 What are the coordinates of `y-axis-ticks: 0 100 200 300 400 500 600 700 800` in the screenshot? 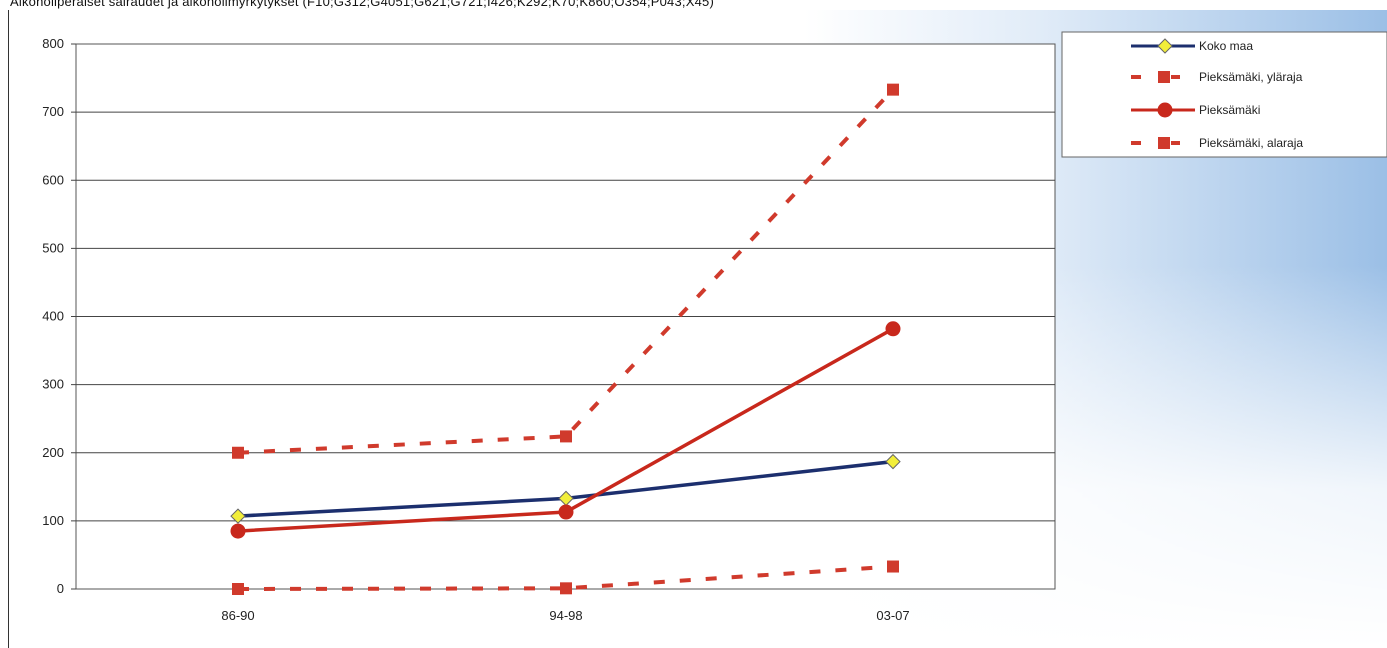 It's located at (59, 316).